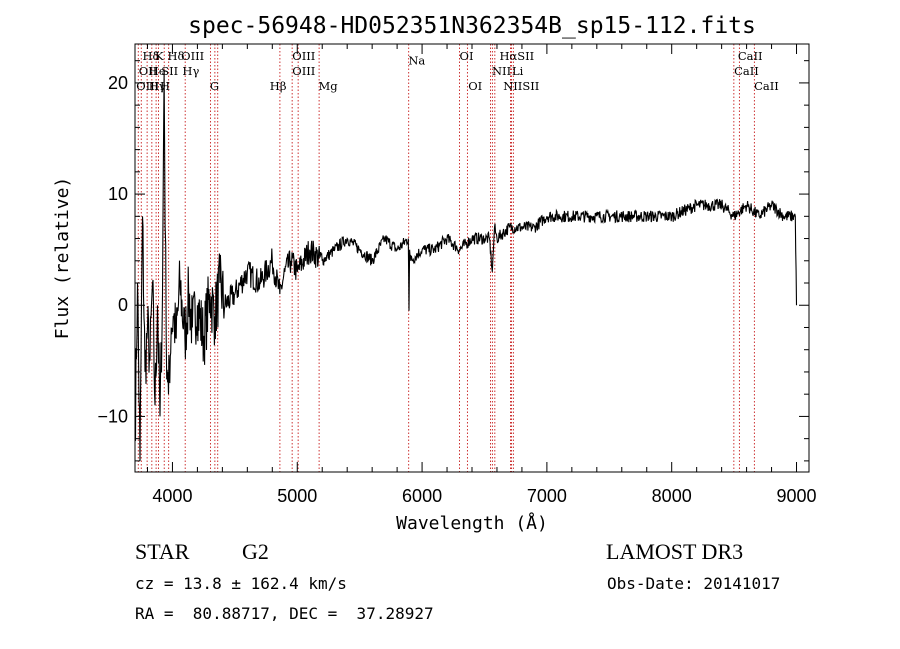 This screenshot has width=900, height=649. What do you see at coordinates (547, 496) in the screenshot?
I see `x-tick-label: 7000` at bounding box center [547, 496].